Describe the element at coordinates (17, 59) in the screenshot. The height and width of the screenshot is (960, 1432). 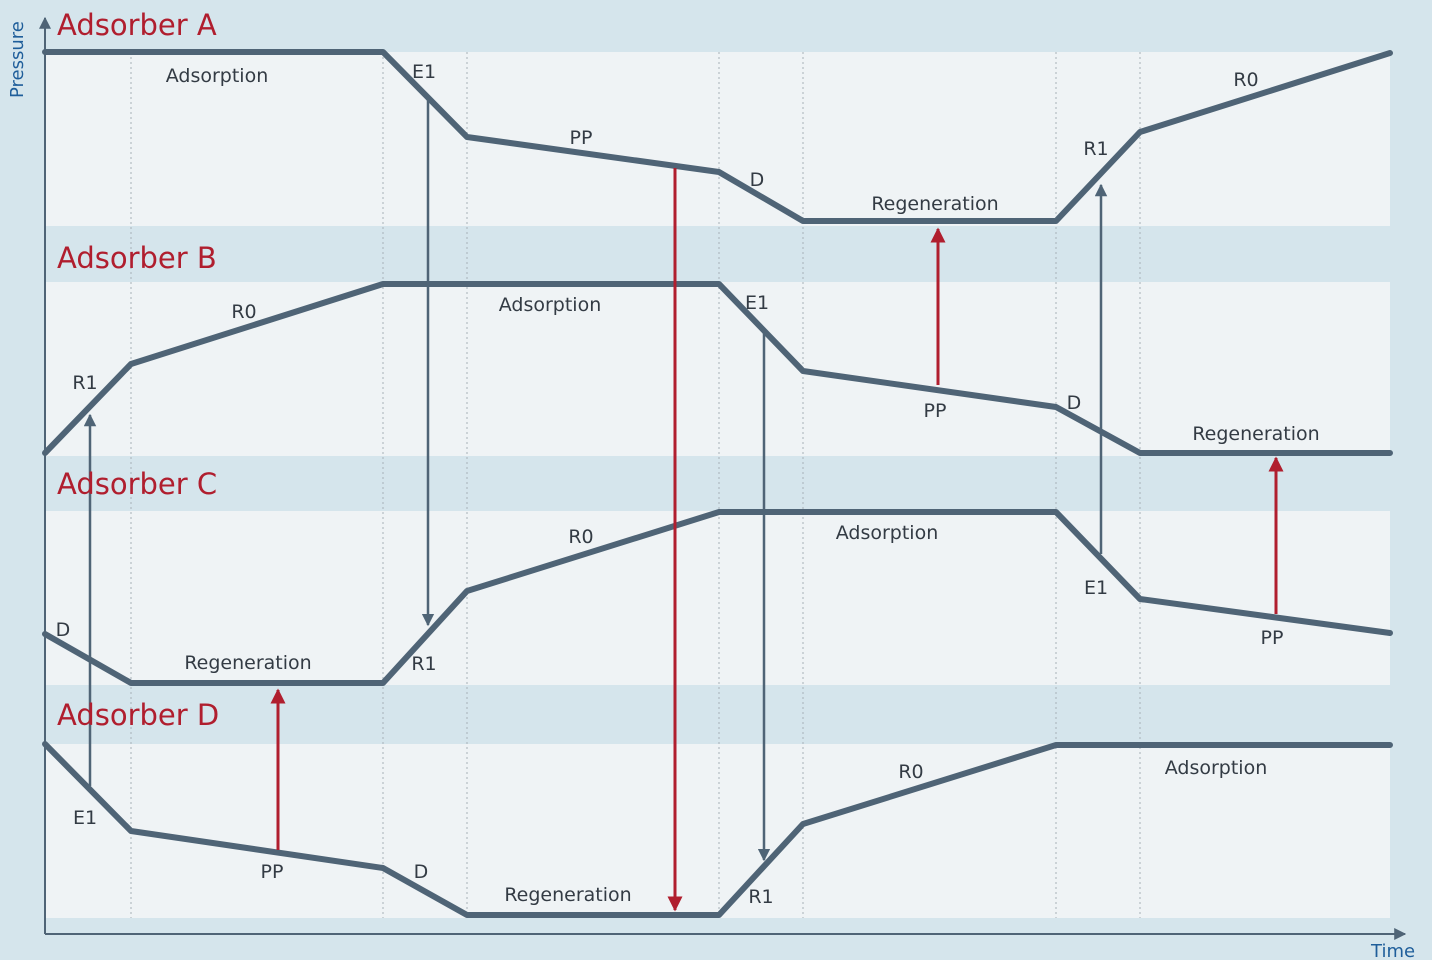
I see `y-axis-label: Pressure` at that location.